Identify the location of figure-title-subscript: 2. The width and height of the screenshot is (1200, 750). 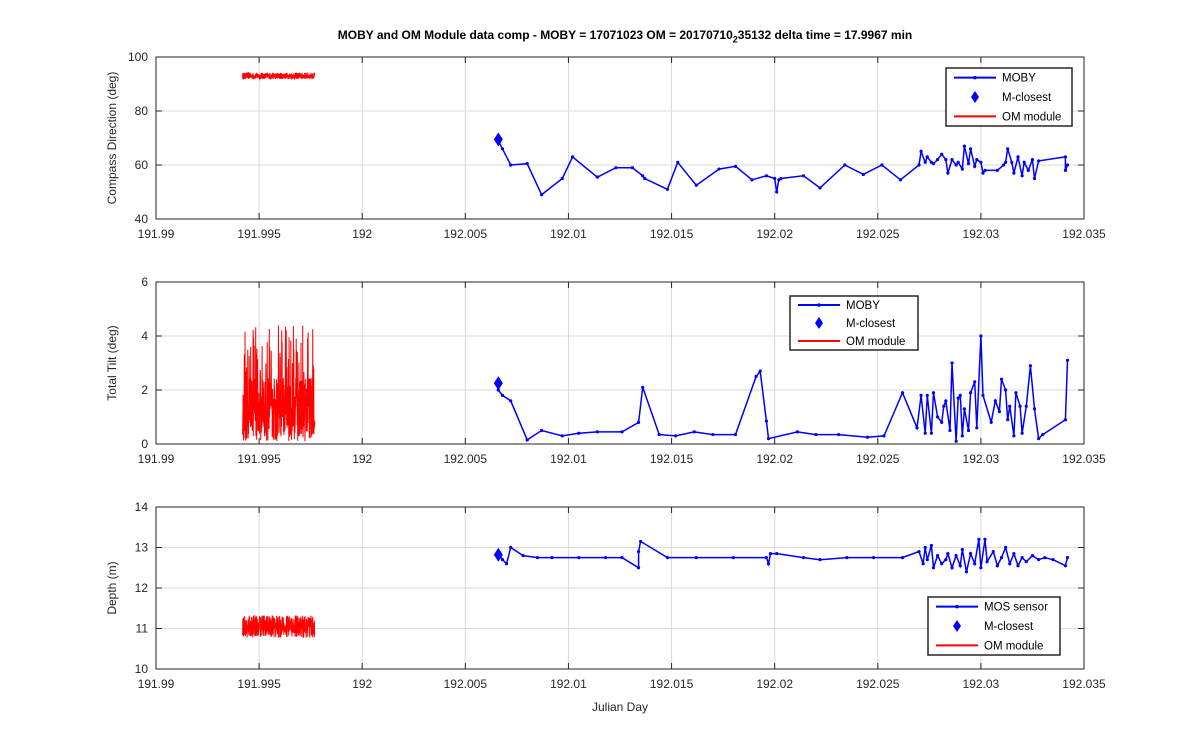
(735, 39).